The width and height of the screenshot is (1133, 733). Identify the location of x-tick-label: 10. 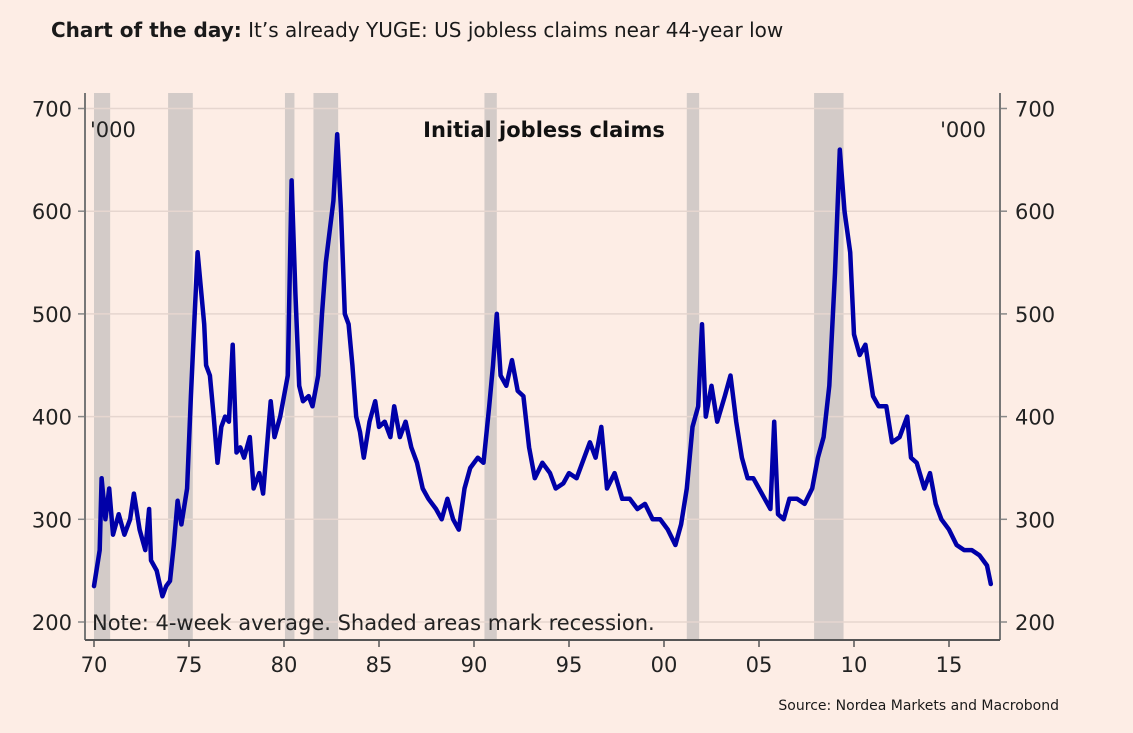
(854, 665).